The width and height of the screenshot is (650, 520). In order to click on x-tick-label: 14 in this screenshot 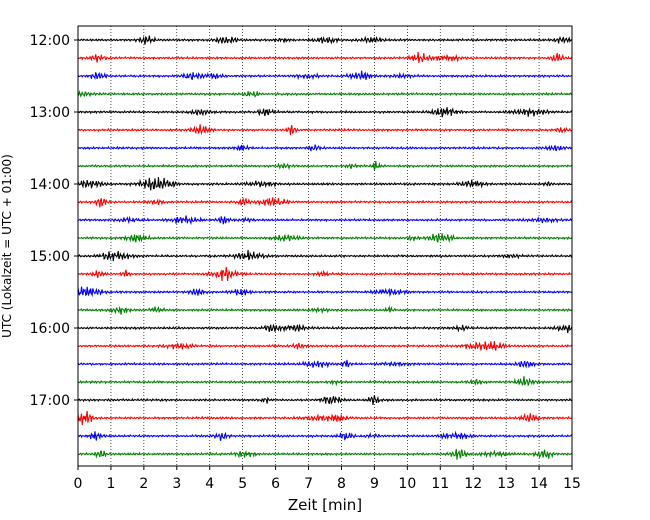, I will do `click(539, 484)`.